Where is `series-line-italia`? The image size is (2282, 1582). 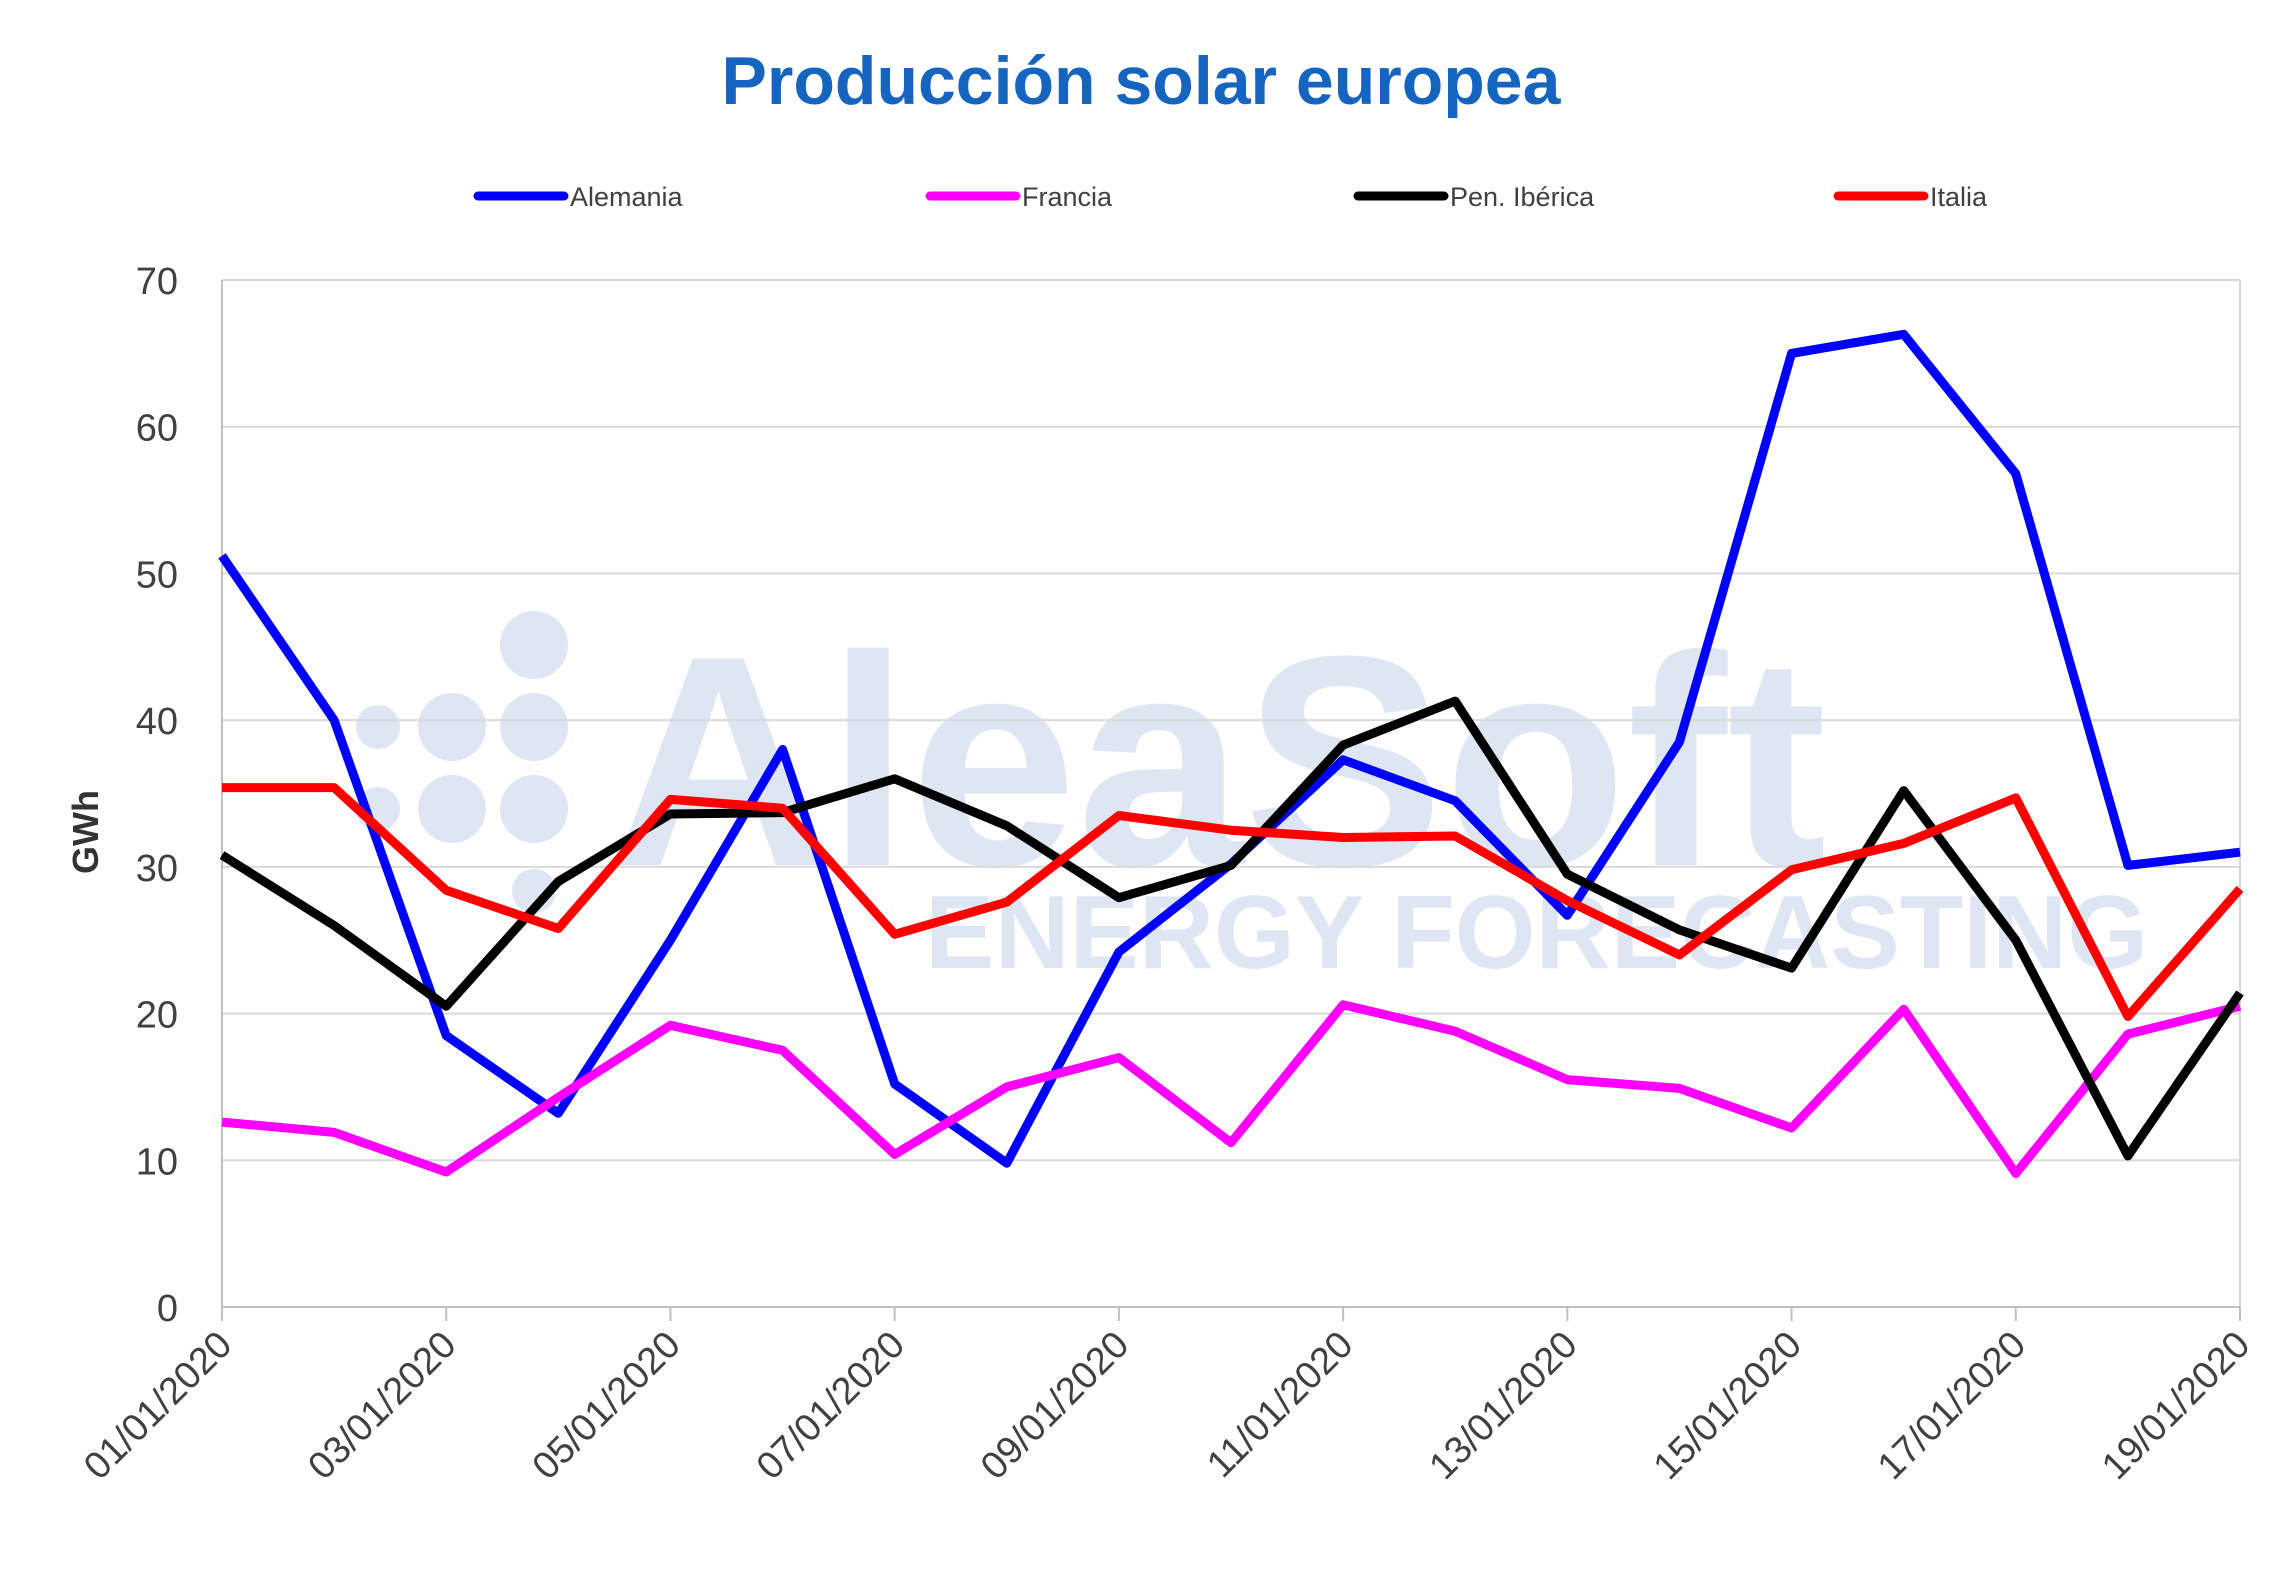
series-line-italia is located at coordinates (1233, 902).